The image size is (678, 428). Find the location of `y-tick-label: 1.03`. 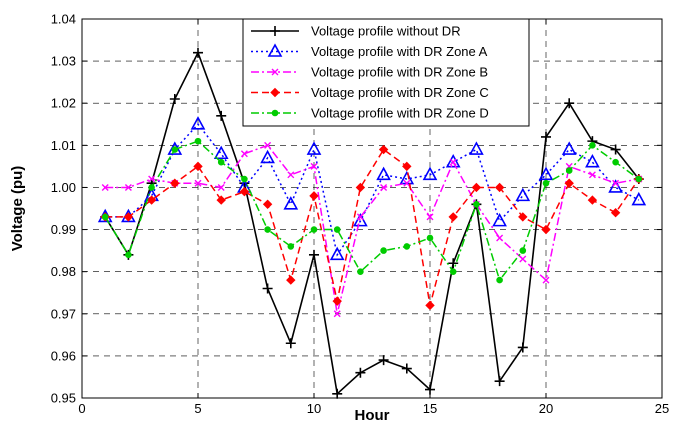

y-tick-label: 1.03 is located at coordinates (63, 61).